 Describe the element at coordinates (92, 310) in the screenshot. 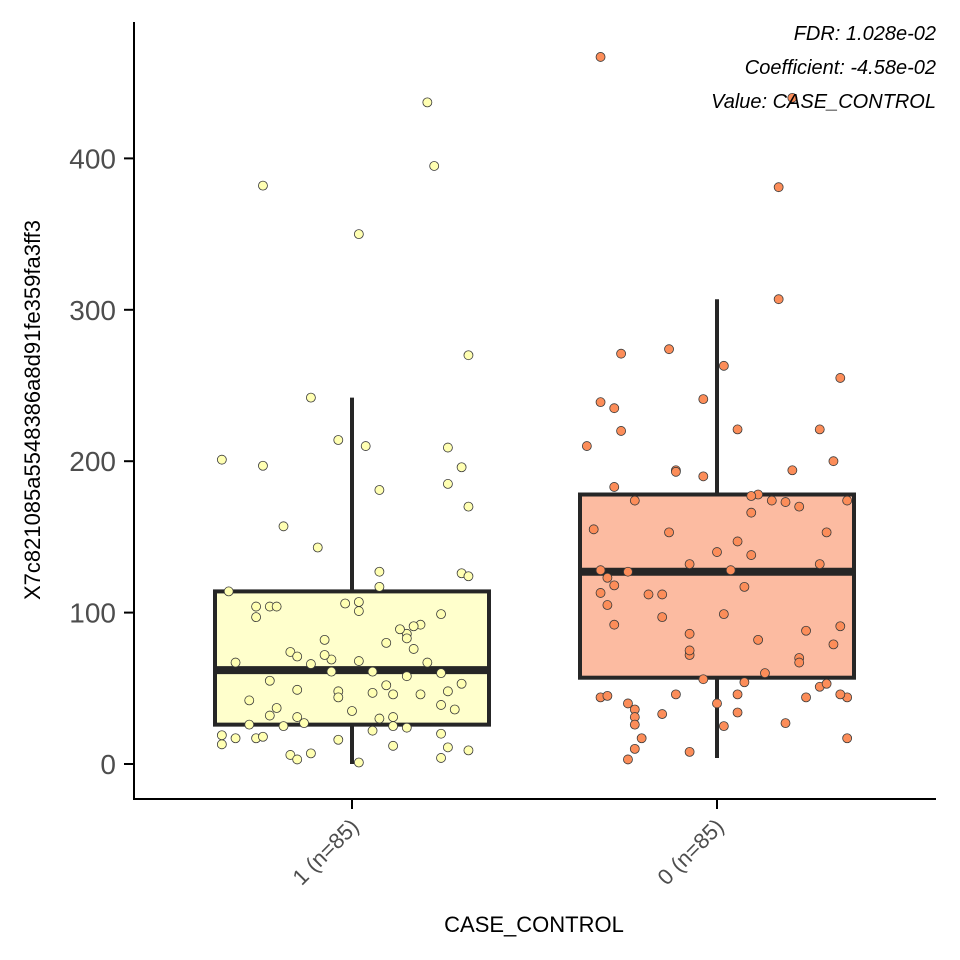

I see `y-tick-label: 300` at that location.